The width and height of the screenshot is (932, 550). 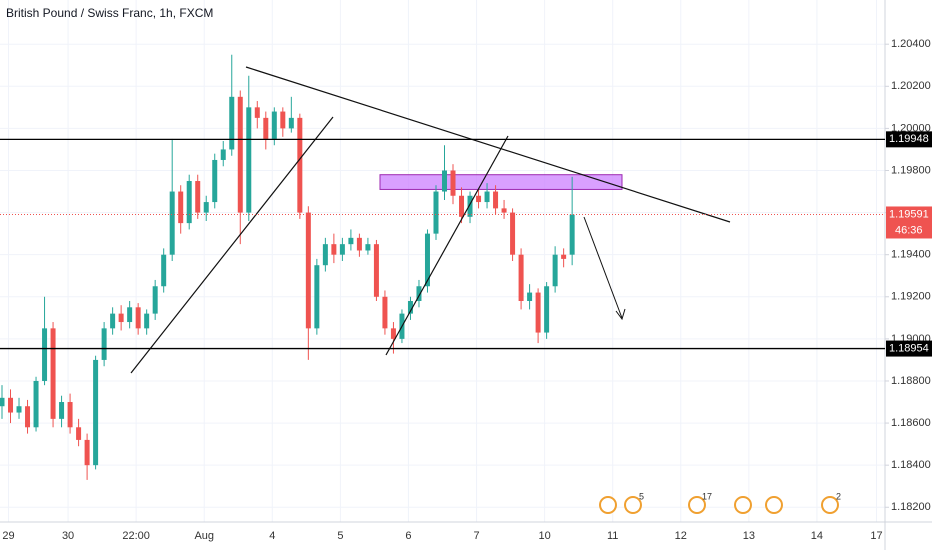 What do you see at coordinates (911, 255) in the screenshot?
I see `y-tick-label: 1.19400` at bounding box center [911, 255].